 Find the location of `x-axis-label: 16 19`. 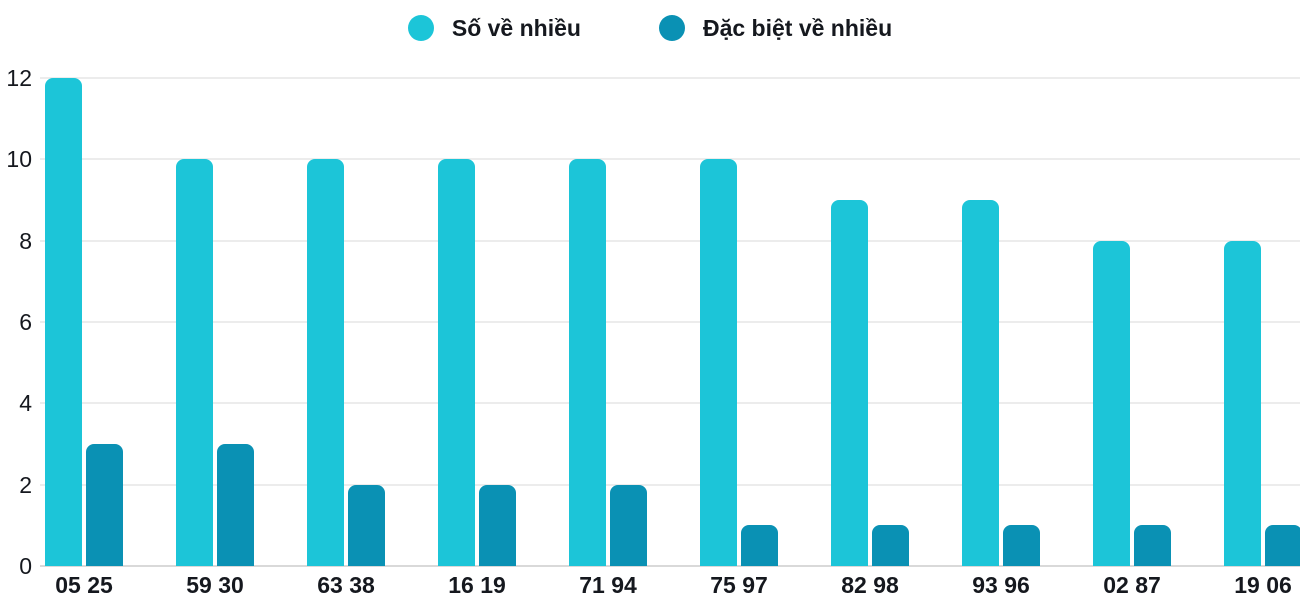

x-axis-label: 16 19 is located at coordinates (477, 585).